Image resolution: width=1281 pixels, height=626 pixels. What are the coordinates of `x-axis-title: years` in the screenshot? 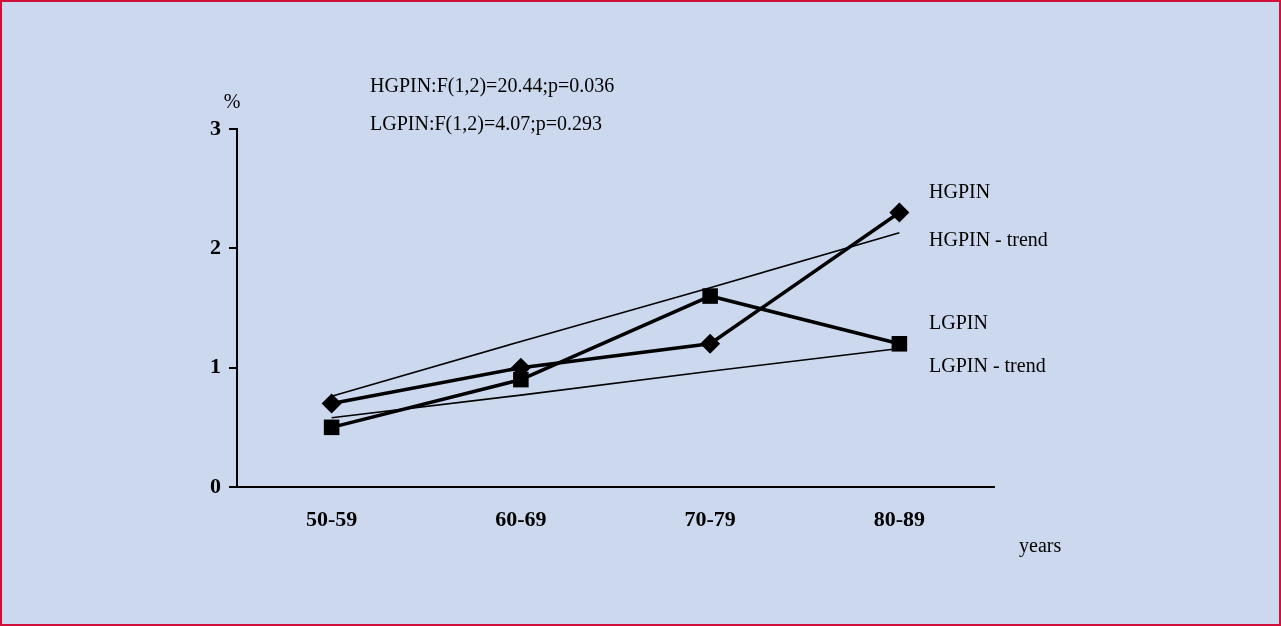 It's located at (1040, 546).